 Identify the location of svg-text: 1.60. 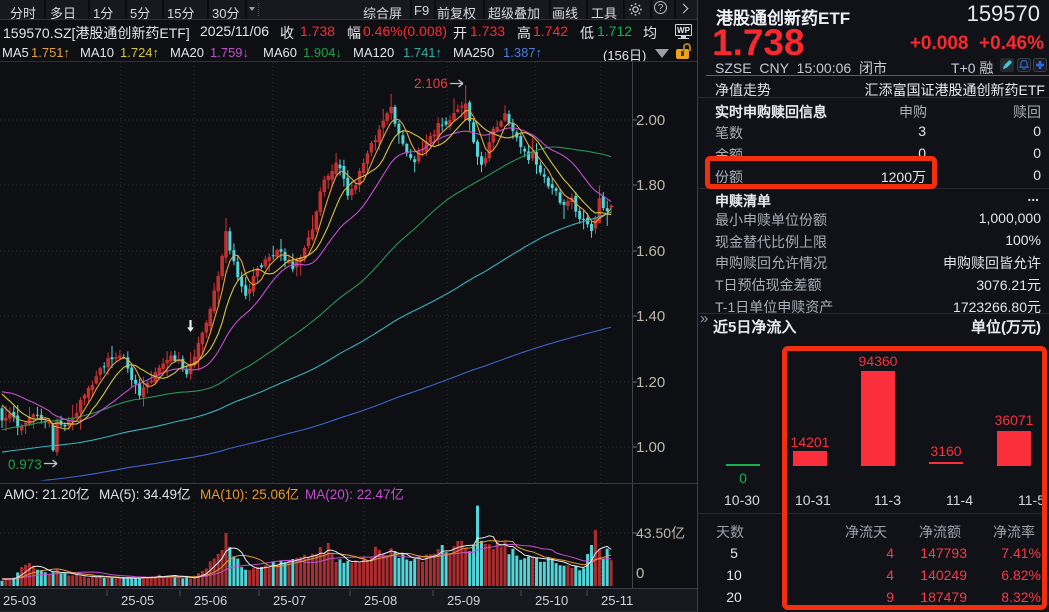
(650, 251).